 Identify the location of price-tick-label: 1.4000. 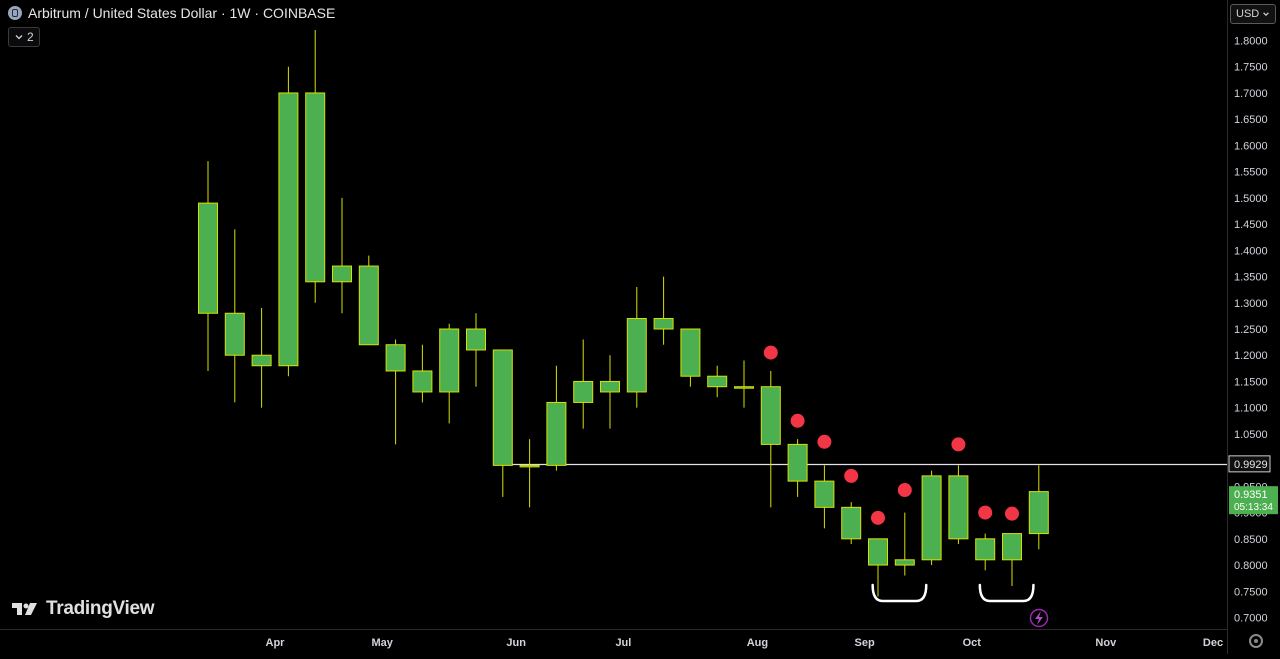
(1251, 251).